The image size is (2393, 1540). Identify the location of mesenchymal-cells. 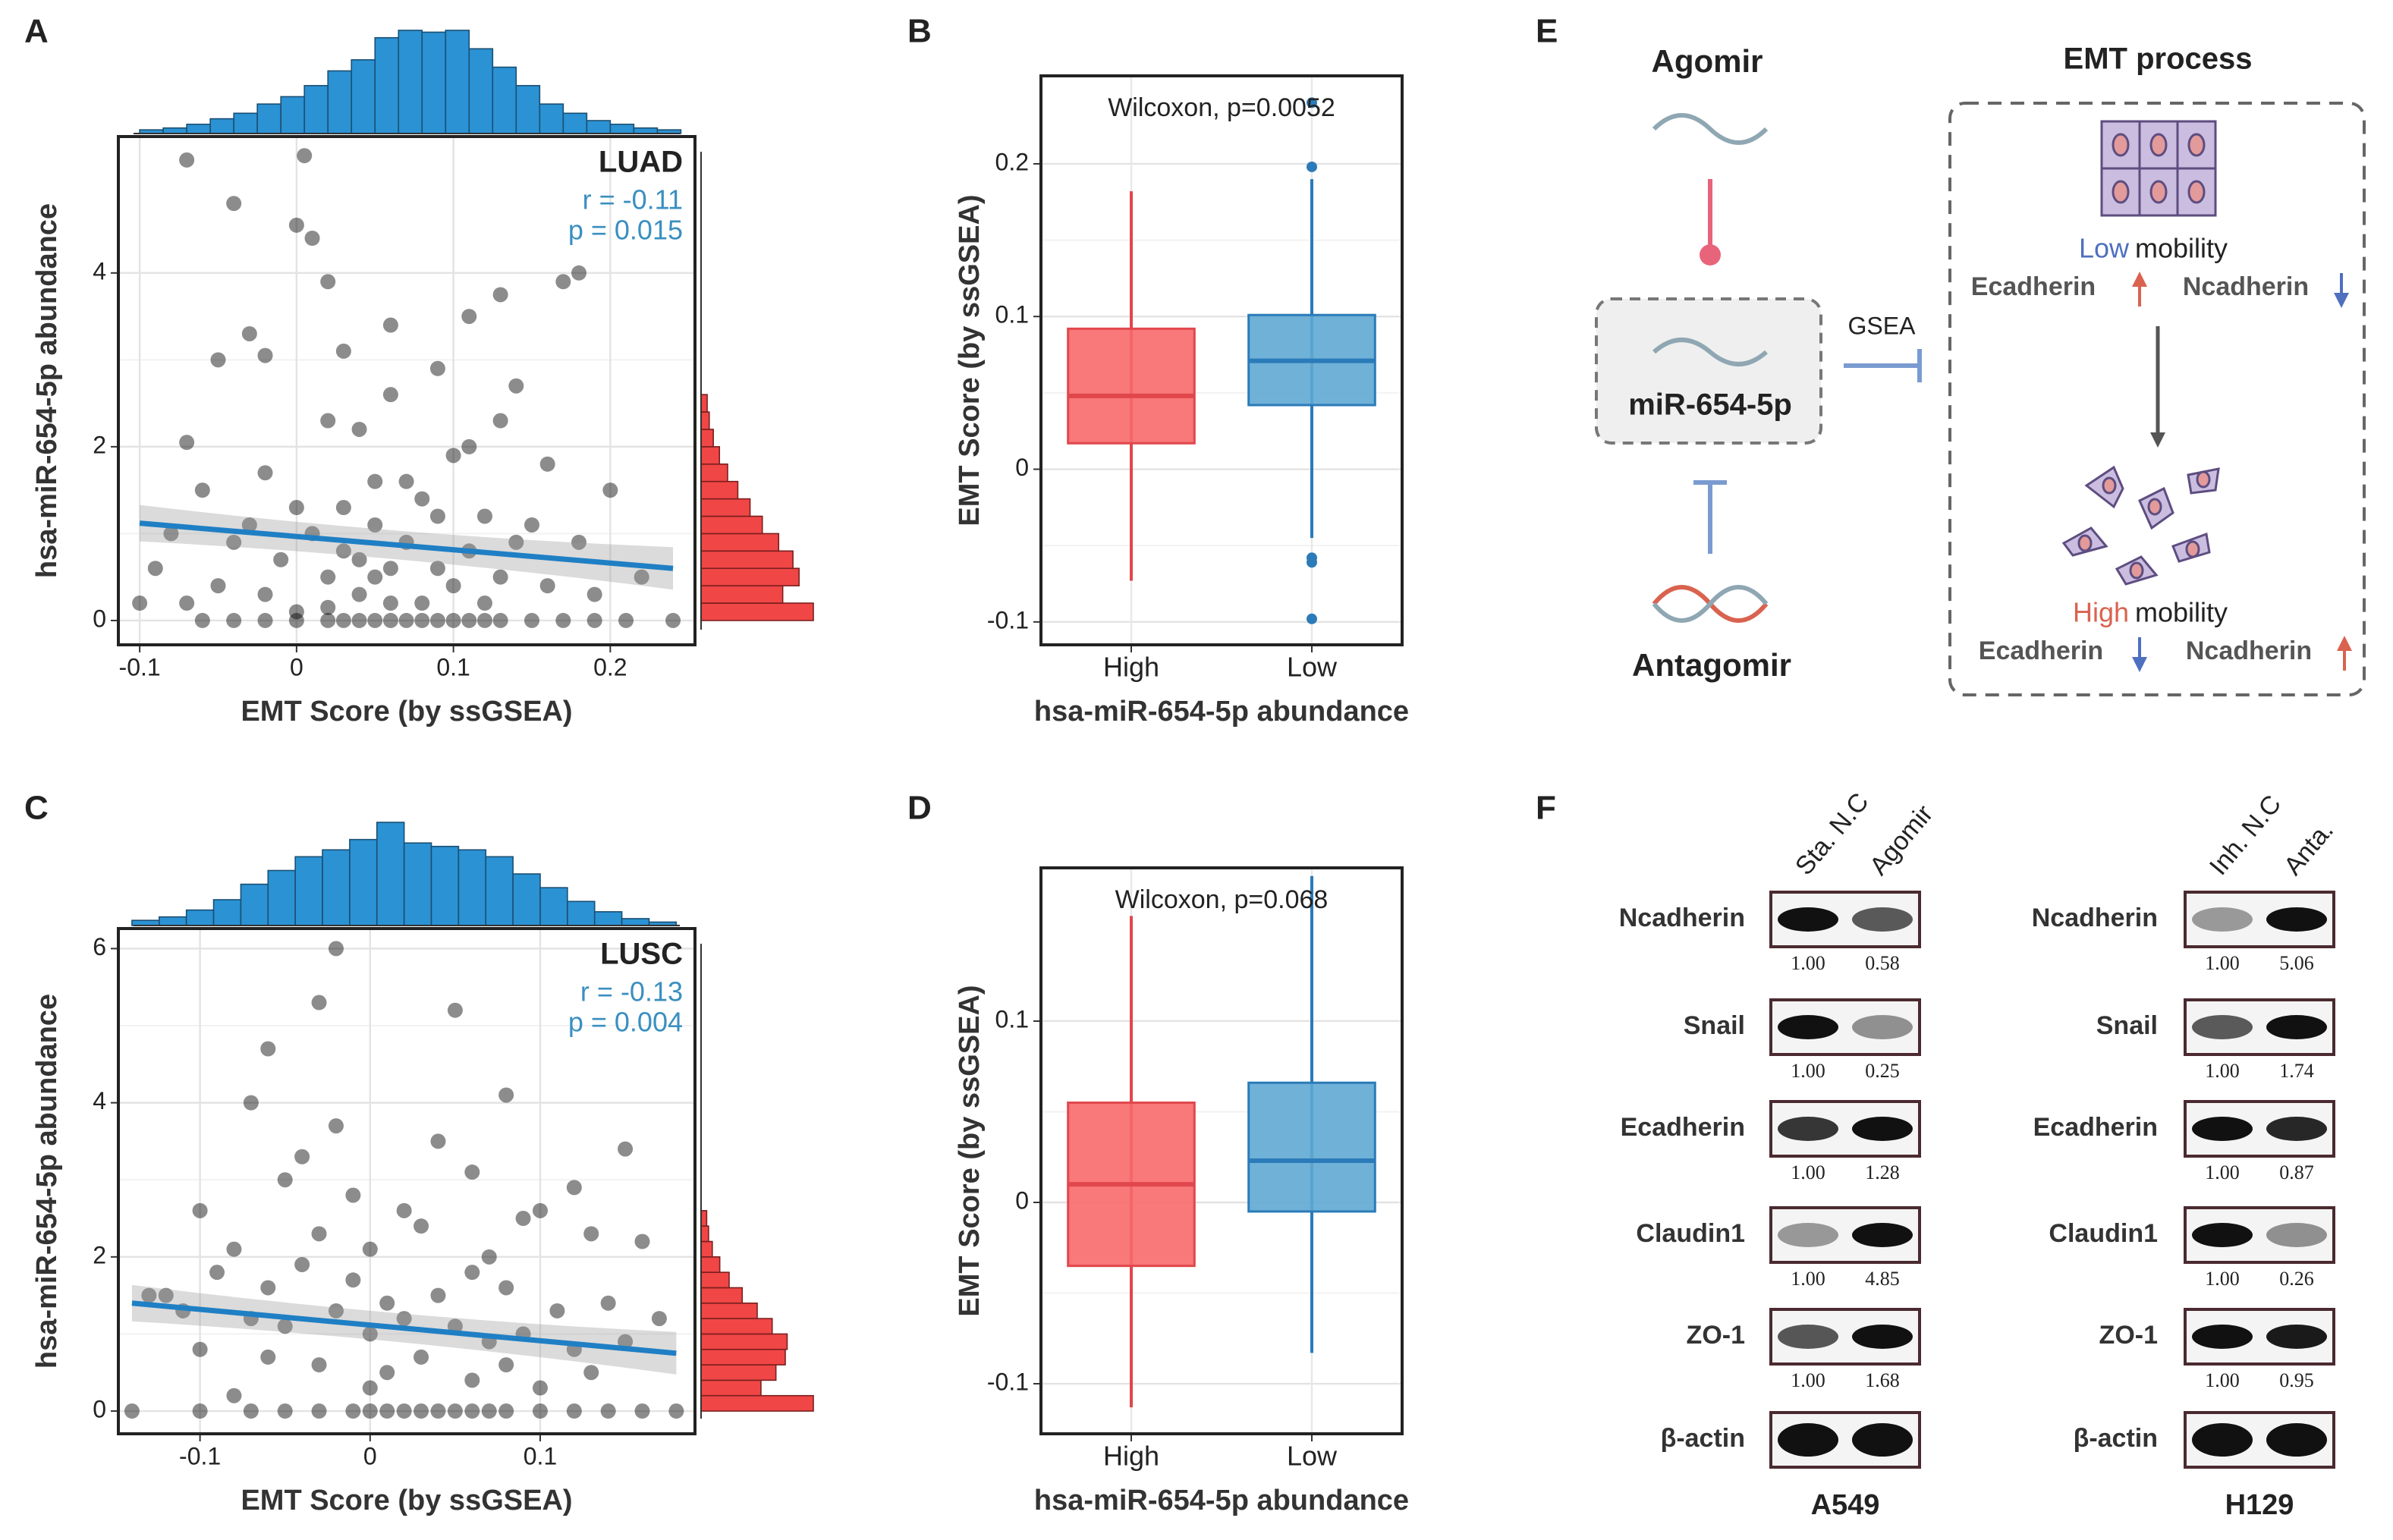
(2141, 525).